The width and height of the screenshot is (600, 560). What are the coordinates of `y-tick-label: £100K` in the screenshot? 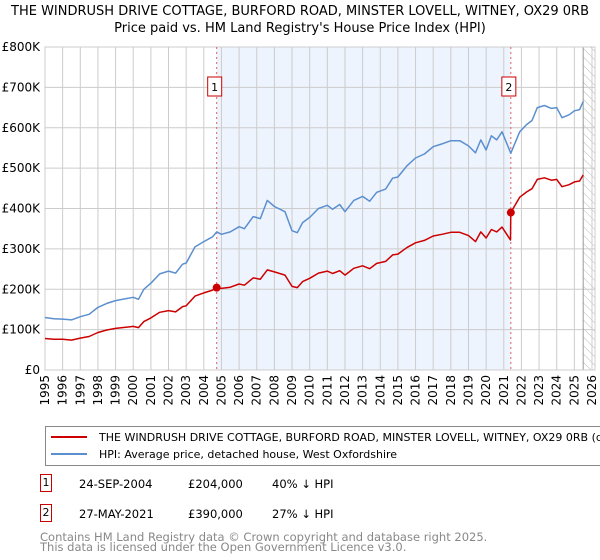 It's located at (22, 330).